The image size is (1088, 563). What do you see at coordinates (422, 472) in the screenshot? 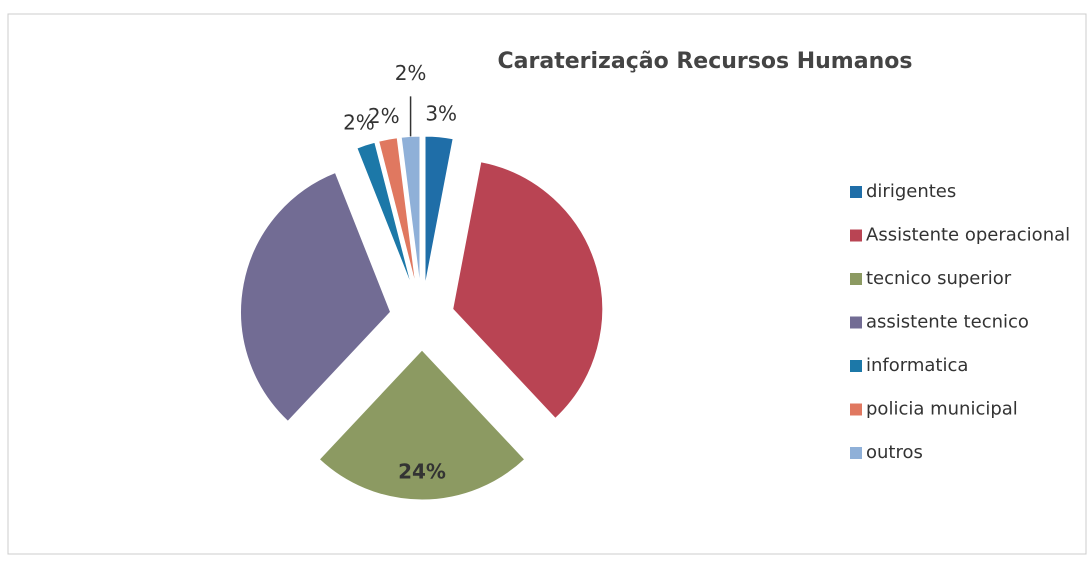
I see `data-label: 24%` at bounding box center [422, 472].